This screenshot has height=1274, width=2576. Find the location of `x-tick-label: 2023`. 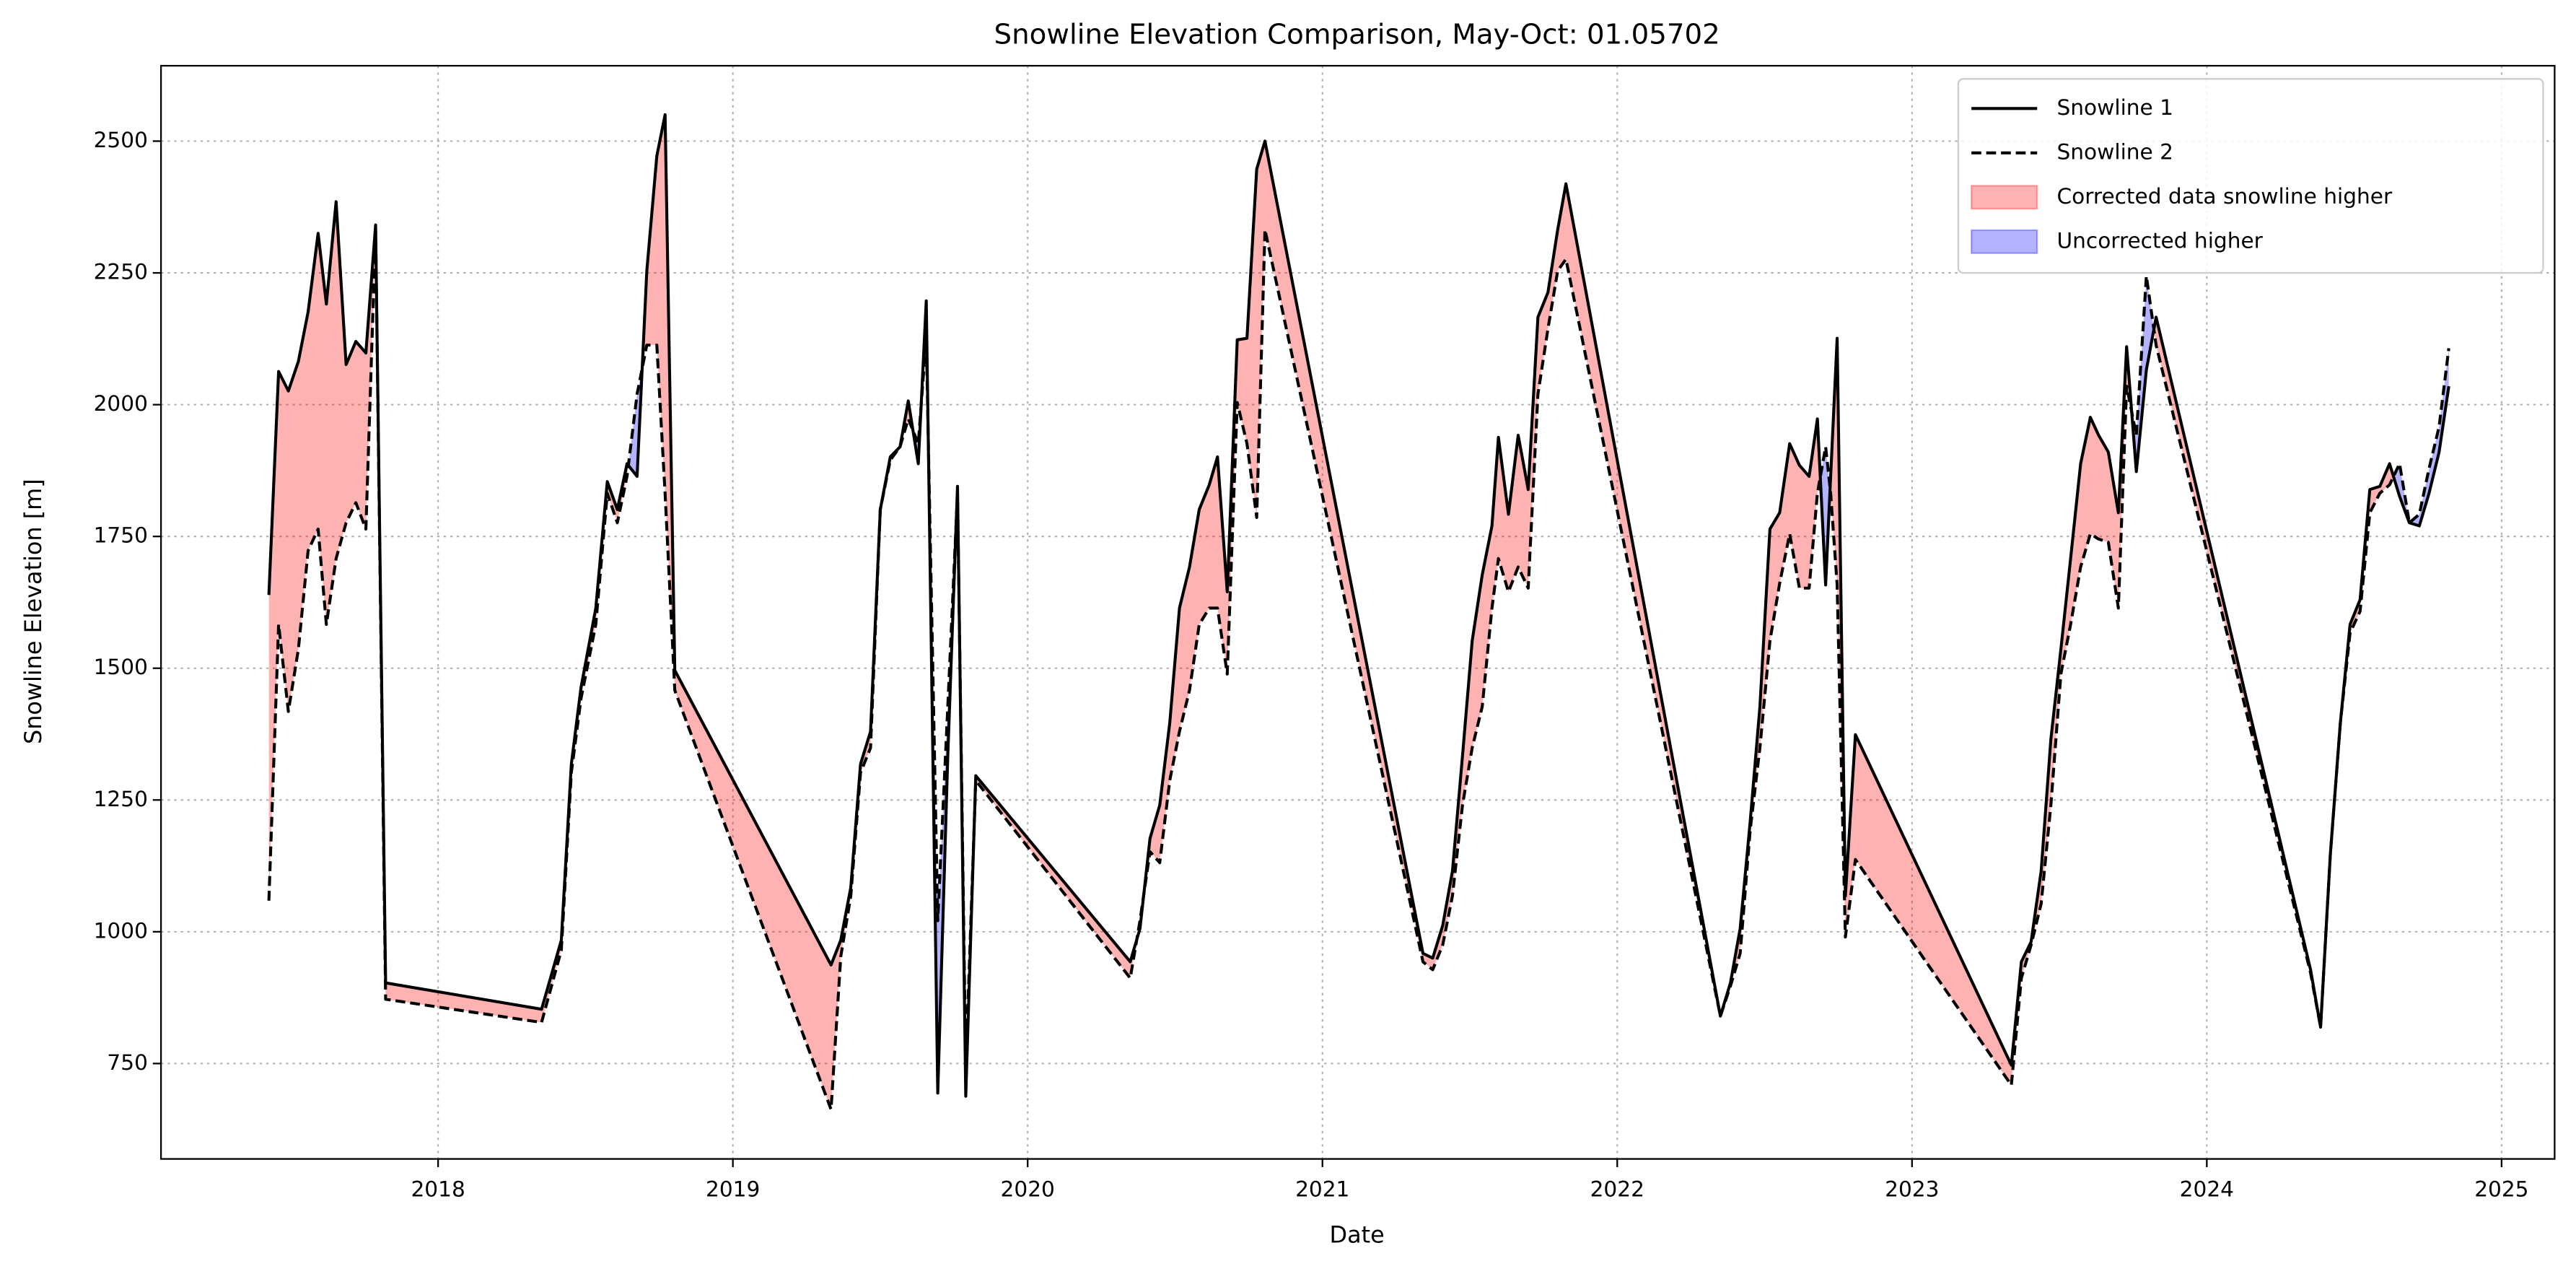

x-tick-label: 2023 is located at coordinates (1912, 1189).